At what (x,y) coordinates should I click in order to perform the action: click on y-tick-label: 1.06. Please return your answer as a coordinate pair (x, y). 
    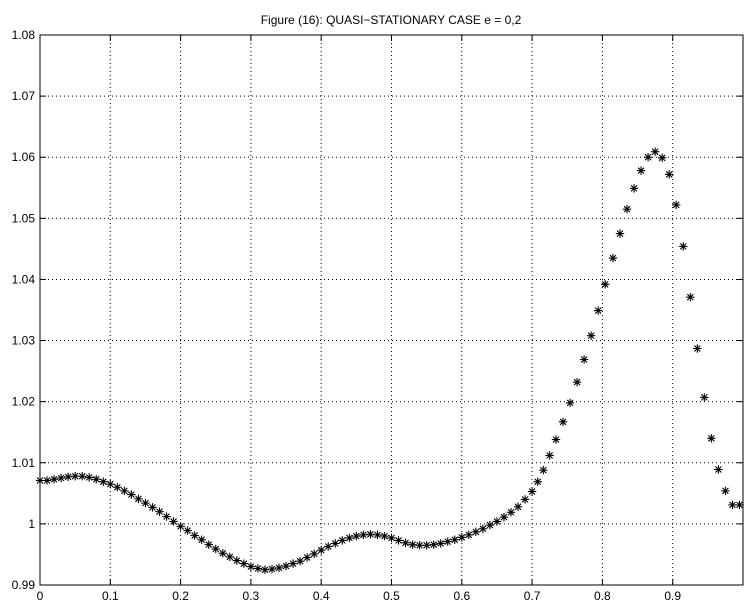
    Looking at the image, I should click on (24, 157).